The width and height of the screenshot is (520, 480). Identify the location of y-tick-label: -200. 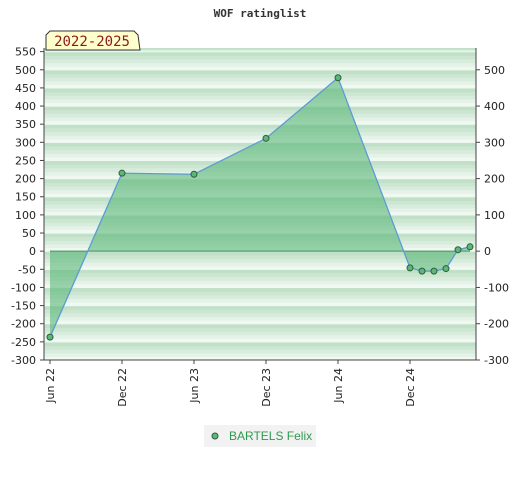
(23, 324).